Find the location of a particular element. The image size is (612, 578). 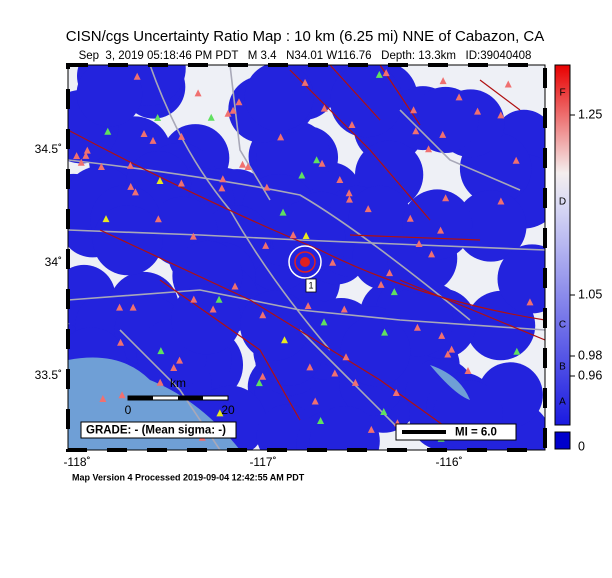

scale-label: 20 is located at coordinates (228, 410).